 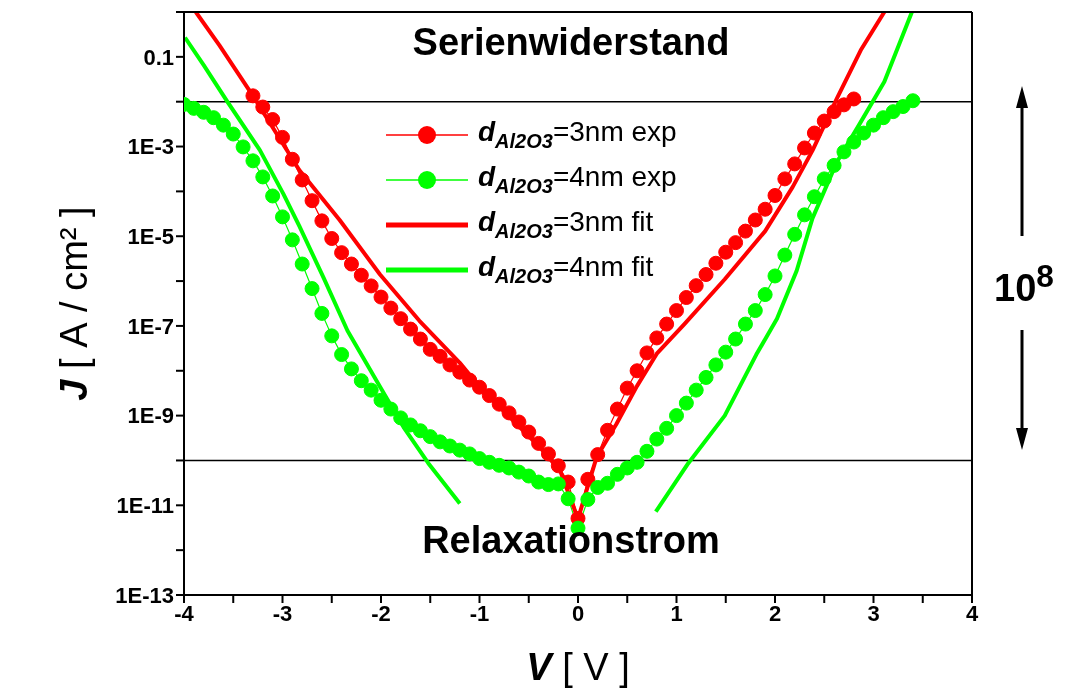 What do you see at coordinates (1024, 284) in the screenshot?
I see `text: 10$^{8}$` at bounding box center [1024, 284].